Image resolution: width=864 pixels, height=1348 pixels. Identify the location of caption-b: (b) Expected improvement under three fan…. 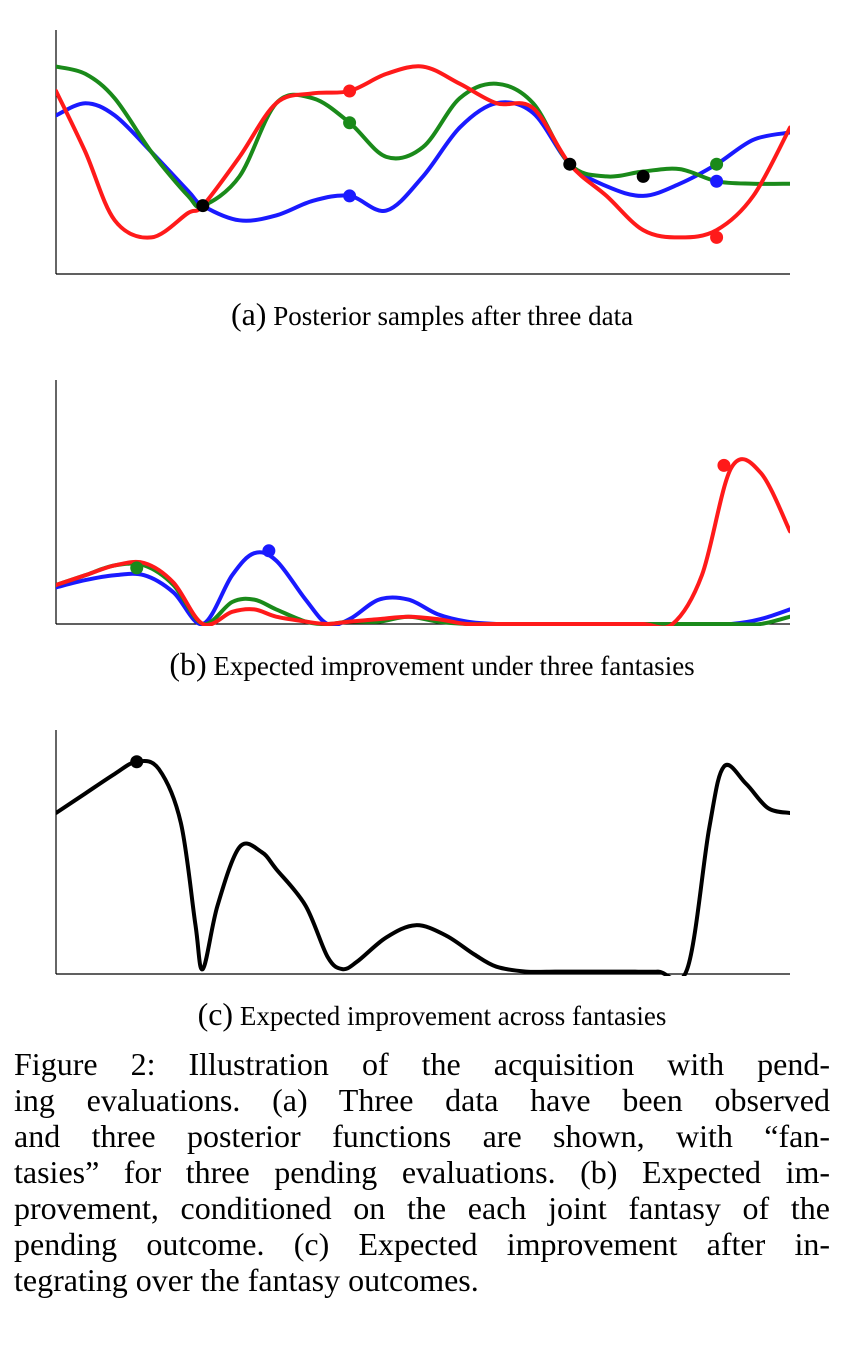
(432, 664).